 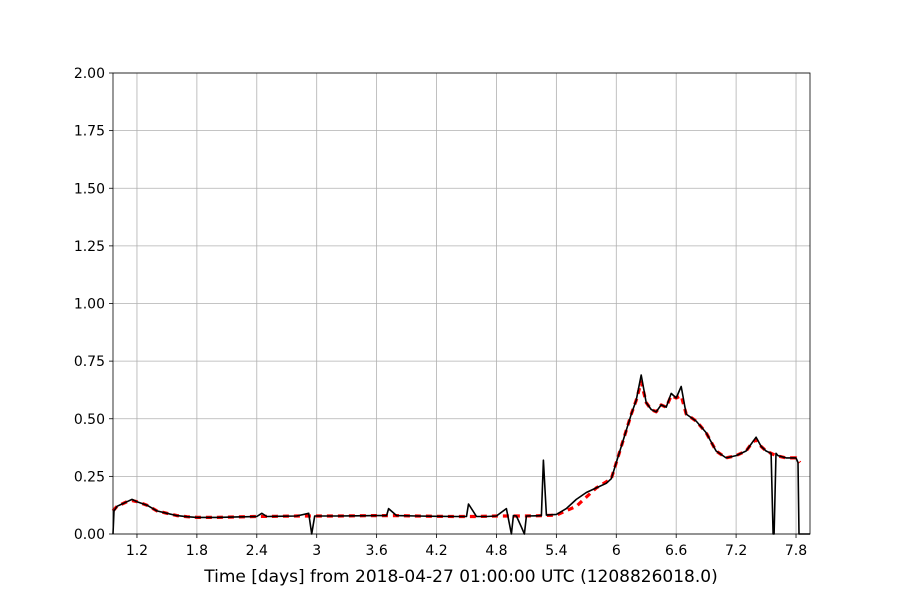 I want to click on x-tick-label: 3.6, so click(x=376, y=551).